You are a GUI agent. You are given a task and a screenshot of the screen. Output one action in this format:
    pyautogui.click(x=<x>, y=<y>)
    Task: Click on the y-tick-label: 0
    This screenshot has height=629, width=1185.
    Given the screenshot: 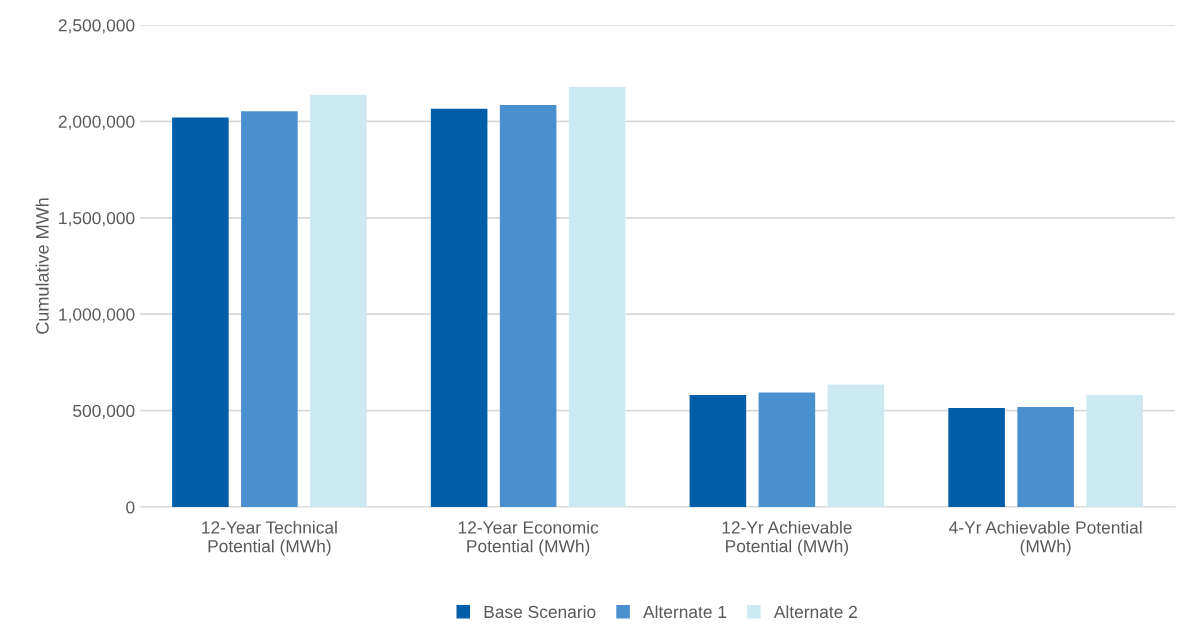 What is the action you would take?
    pyautogui.click(x=130, y=507)
    